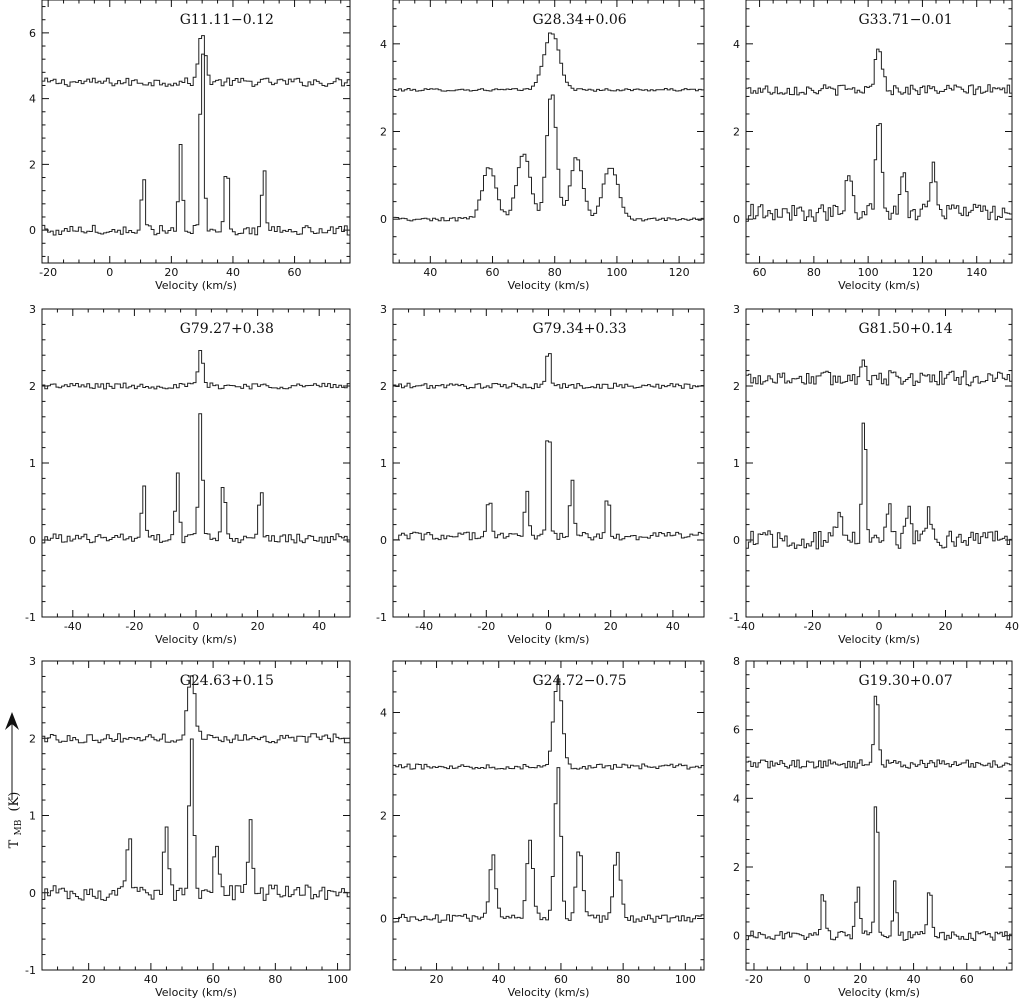  Describe the element at coordinates (15, 820) in the screenshot. I see `y-axis-label: T MB (K)` at that location.